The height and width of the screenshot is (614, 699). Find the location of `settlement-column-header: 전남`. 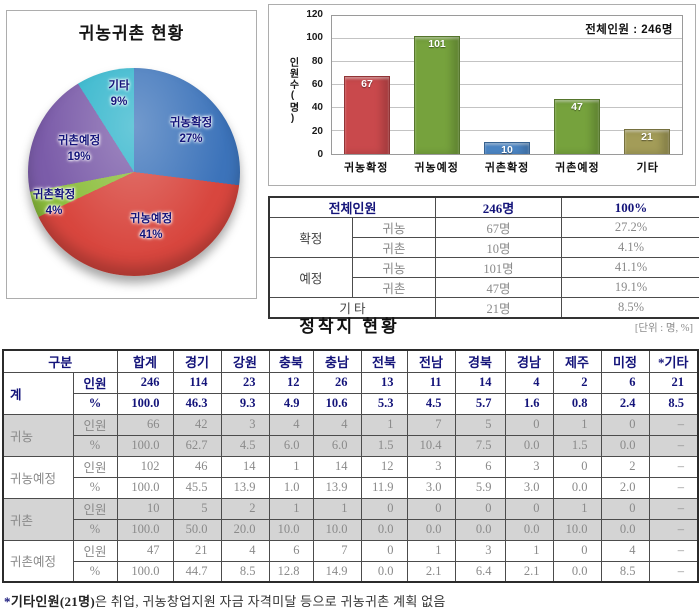

settlement-column-header: 전남 is located at coordinates (431, 361).